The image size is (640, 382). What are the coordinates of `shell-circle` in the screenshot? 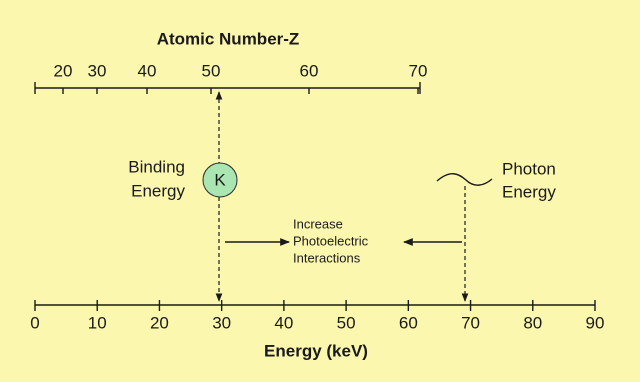 It's located at (220, 180).